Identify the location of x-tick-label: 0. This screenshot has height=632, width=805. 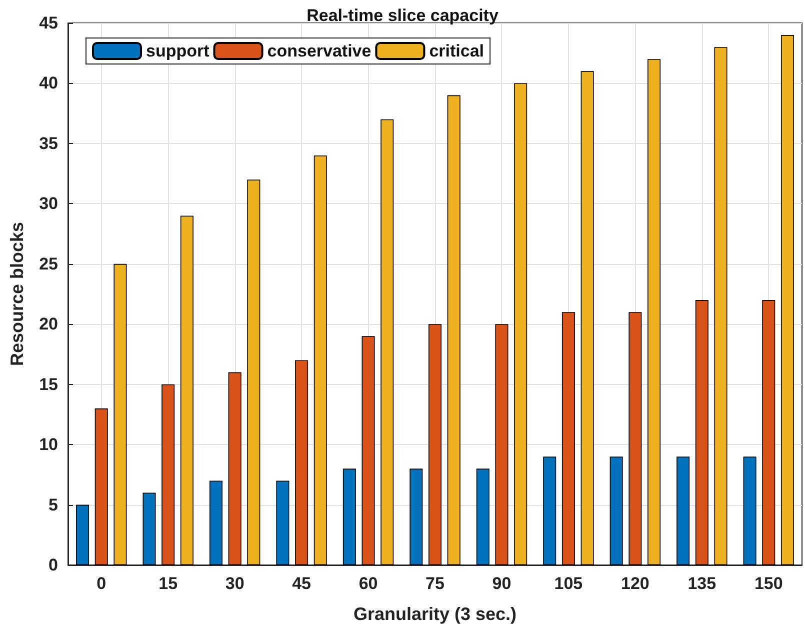
(101, 583).